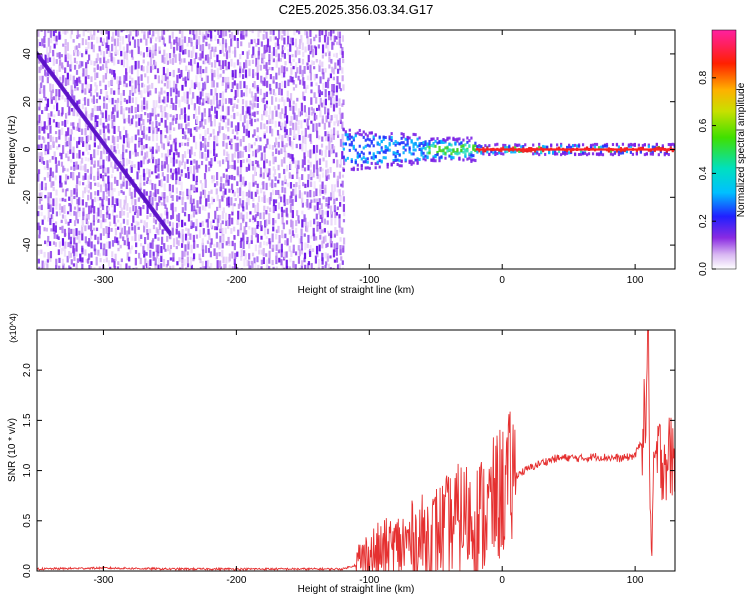 Image resolution: width=750 pixels, height=600 pixels. What do you see at coordinates (27, 470) in the screenshot?
I see `y-tick-label: 1.0` at bounding box center [27, 470].